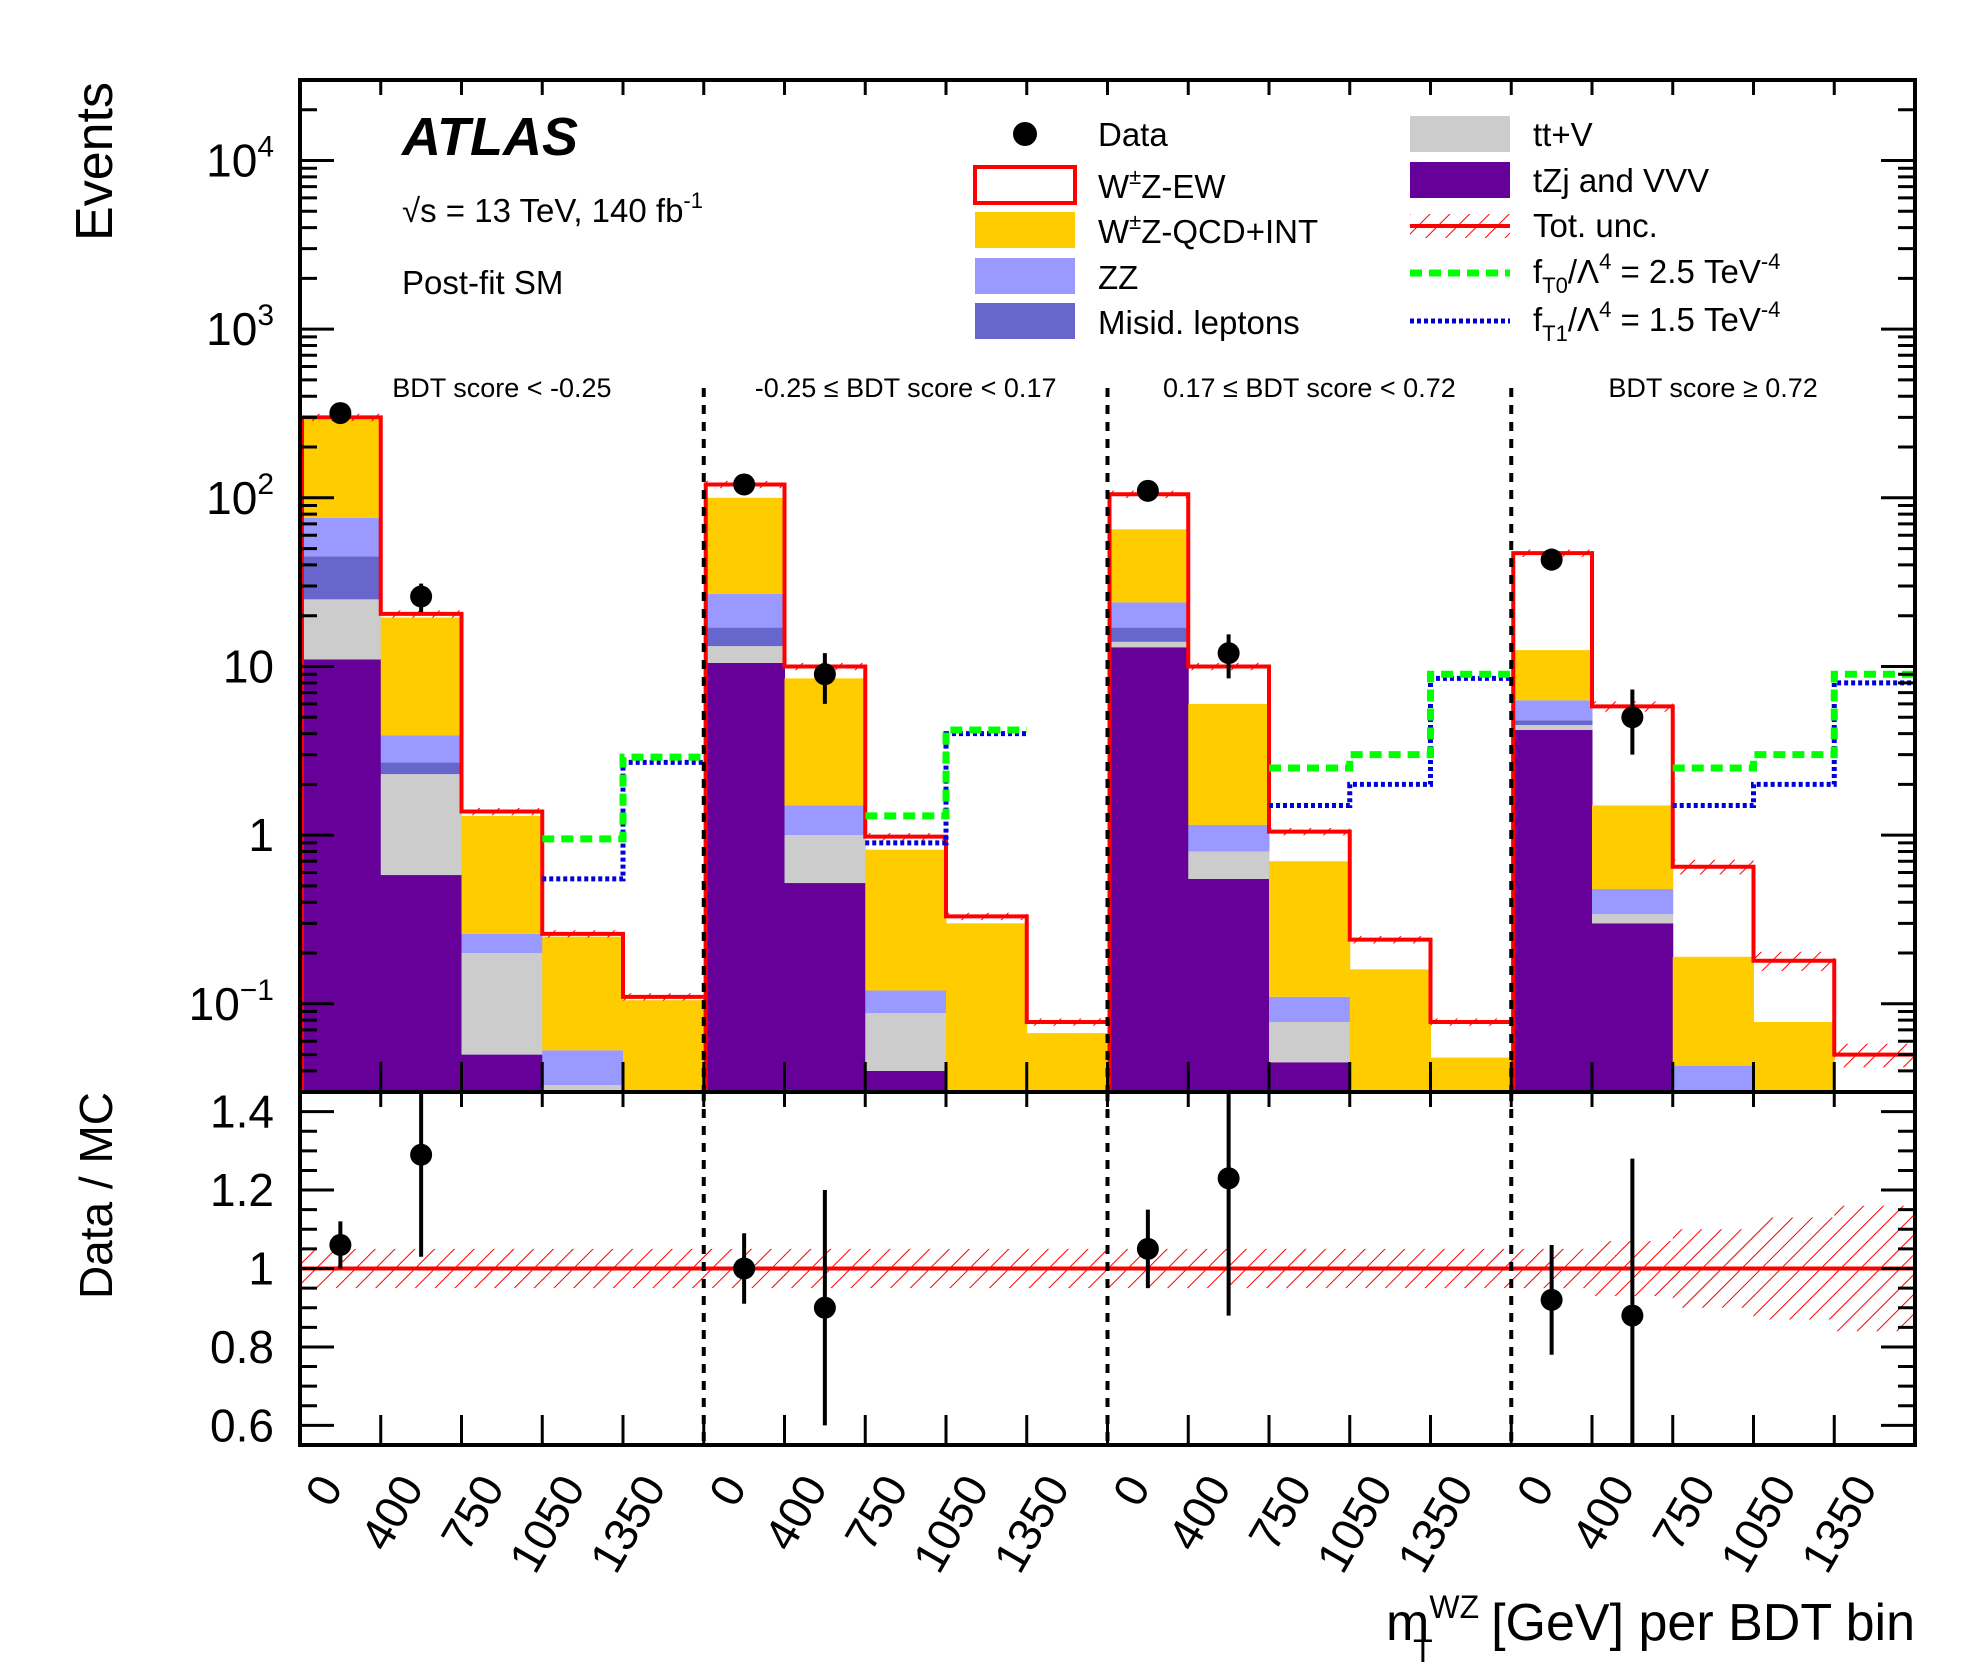  Describe the element at coordinates (1839, 1523) in the screenshot. I see `xtick-label-r3-4: 1350` at that location.